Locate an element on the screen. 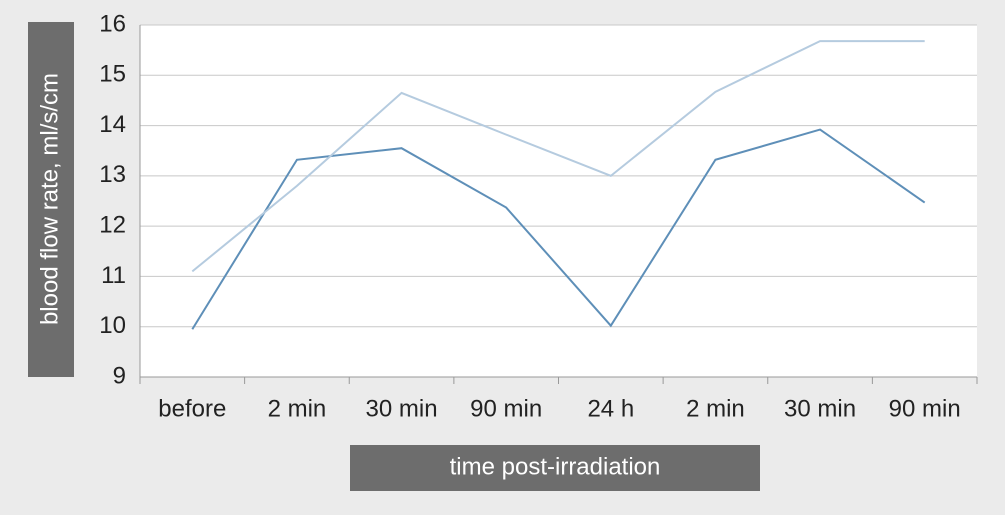  y-axis-label: blood flow rate, ml/s/cm is located at coordinates (49, 199).